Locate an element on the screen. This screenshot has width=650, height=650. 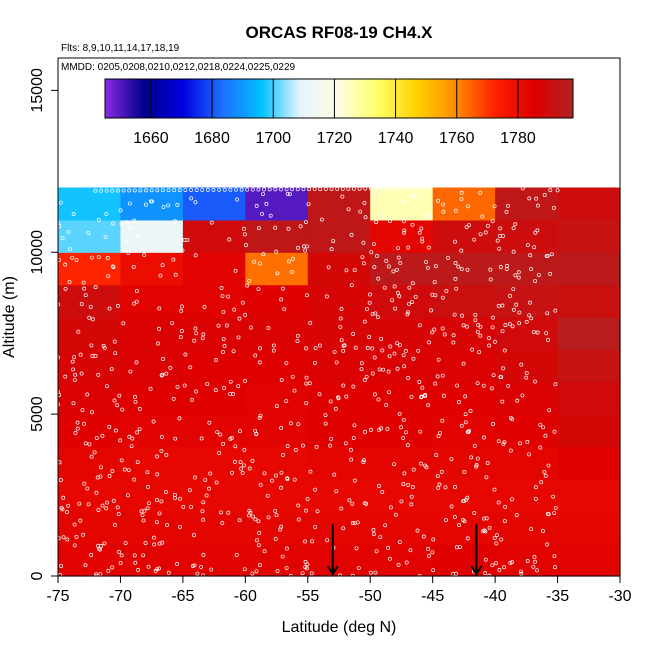
x-tick-label: -45 is located at coordinates (432, 596).